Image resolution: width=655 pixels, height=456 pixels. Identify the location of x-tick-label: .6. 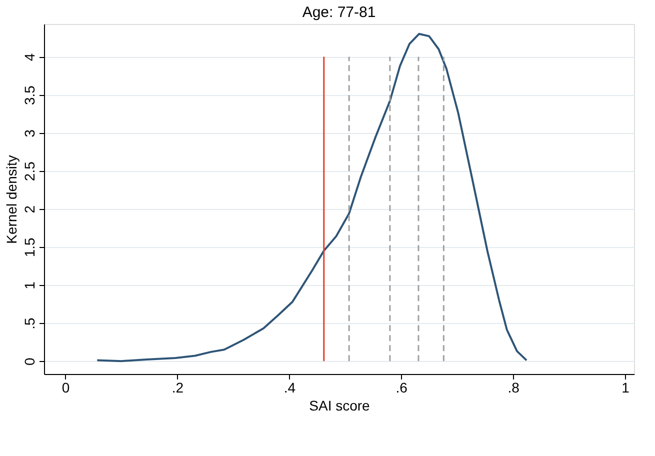
(402, 388).